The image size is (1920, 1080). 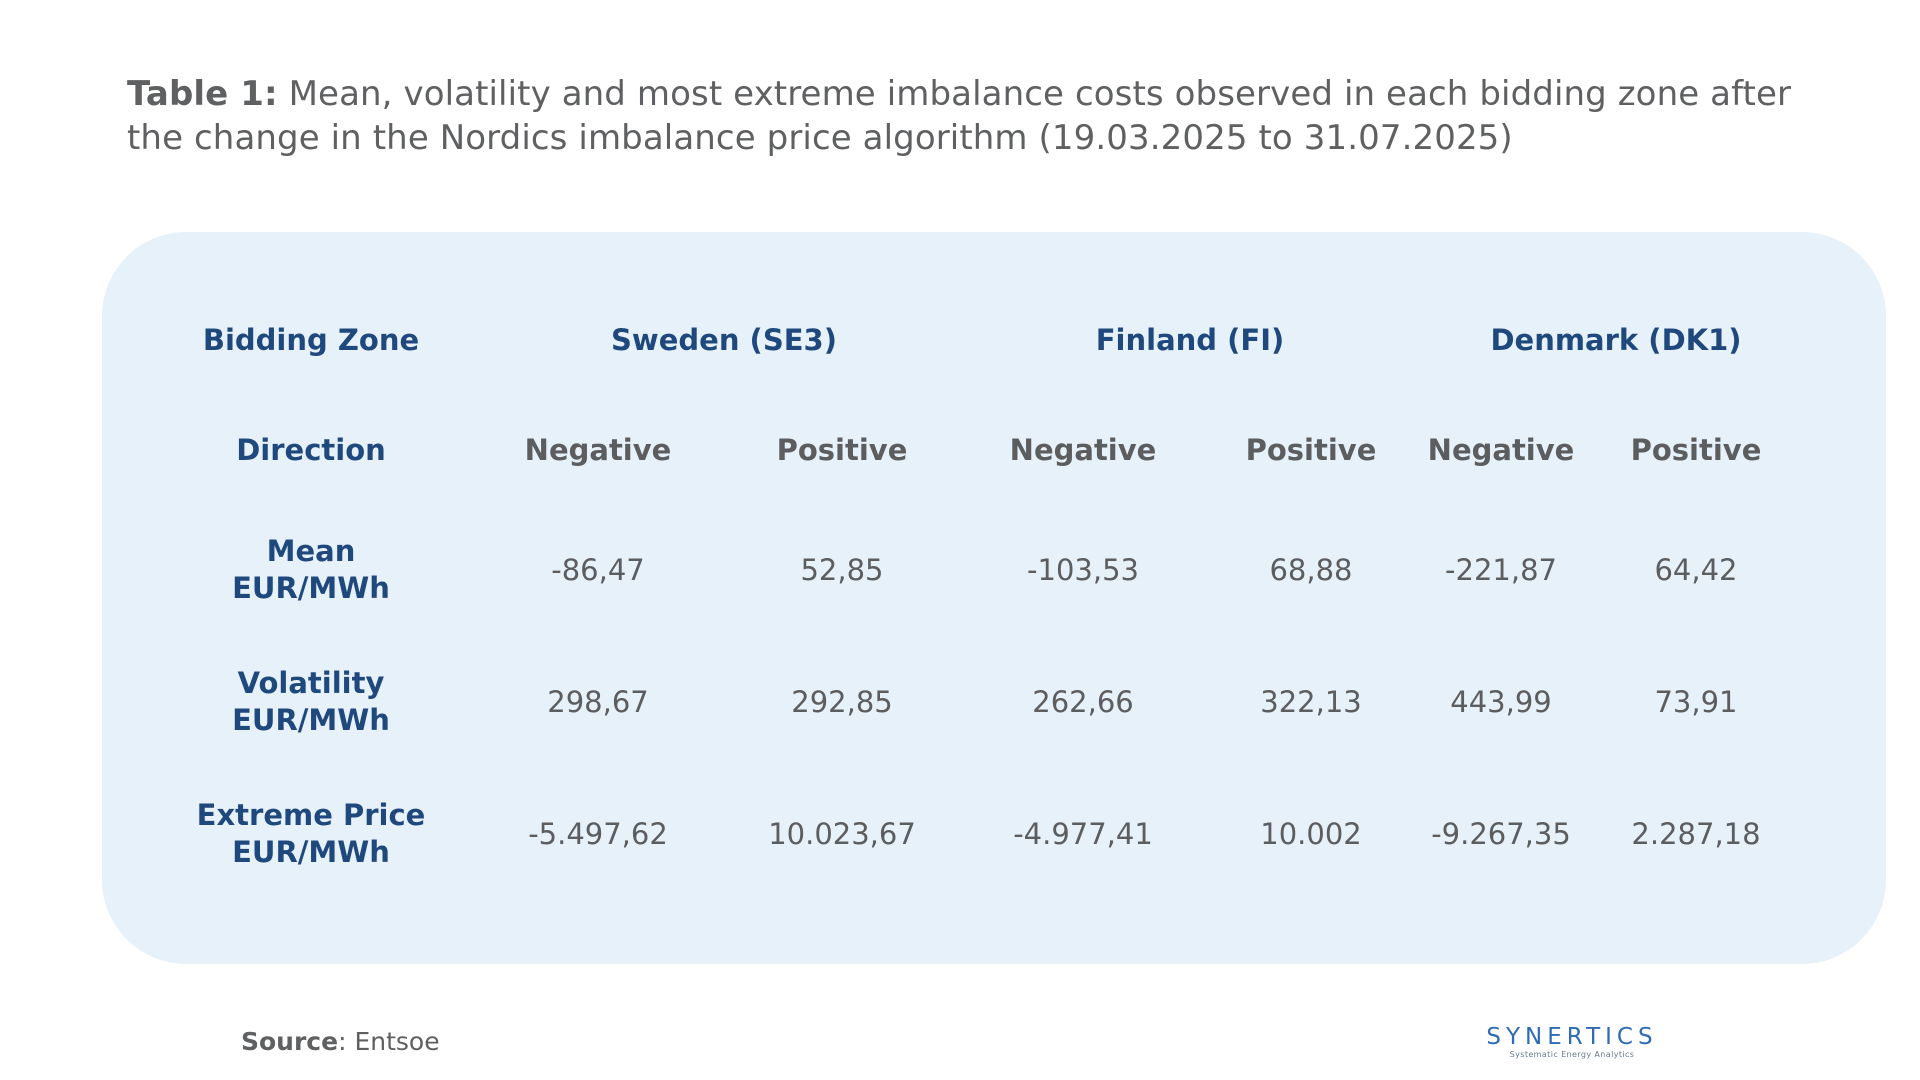 What do you see at coordinates (290, 1041) in the screenshot?
I see `source-label: Source` at bounding box center [290, 1041].